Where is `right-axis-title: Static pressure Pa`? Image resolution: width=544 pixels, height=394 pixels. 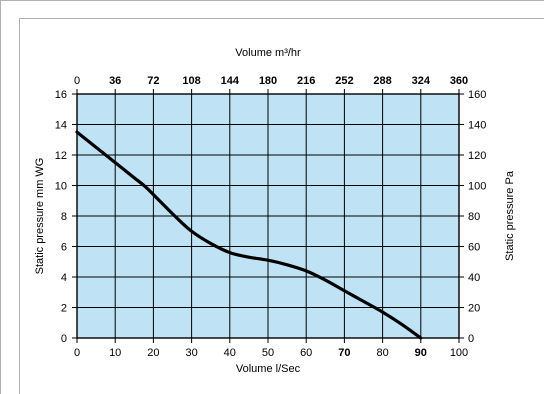
right-axis-title: Static pressure Pa is located at coordinates (510, 215).